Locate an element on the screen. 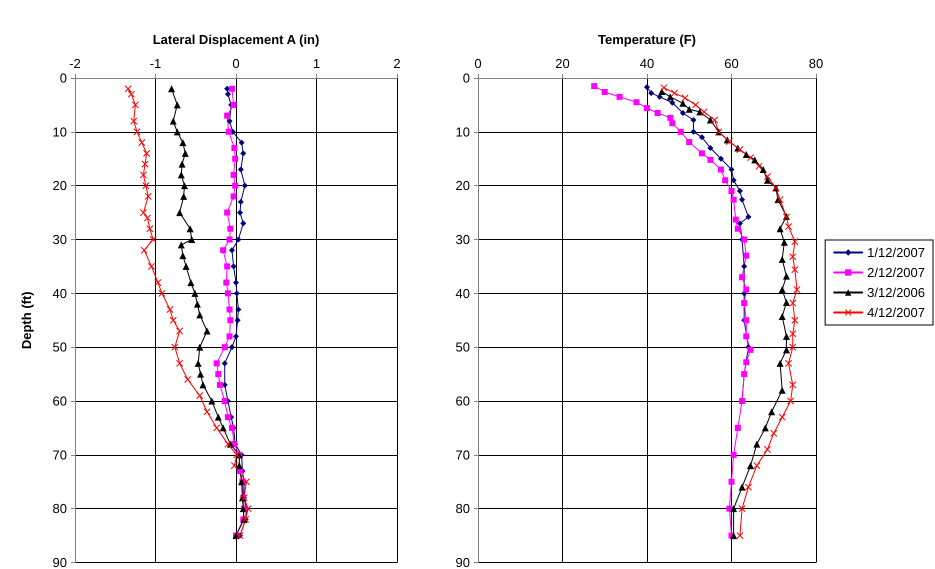  x-tick-label: 20 is located at coordinates (562, 63).